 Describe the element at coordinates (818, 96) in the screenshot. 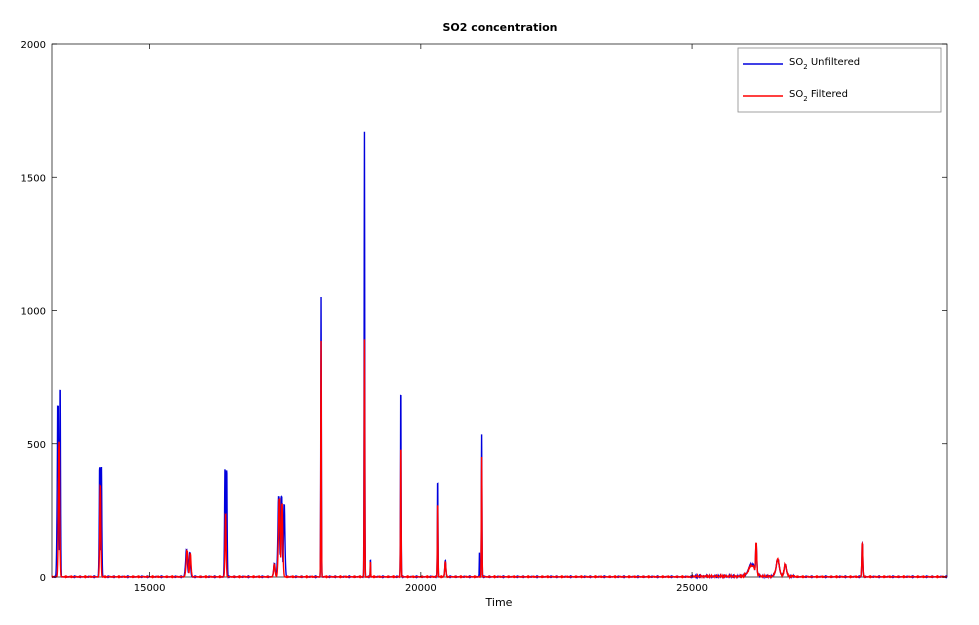

I see `legend-label-filtered: SO2 Filtered` at that location.